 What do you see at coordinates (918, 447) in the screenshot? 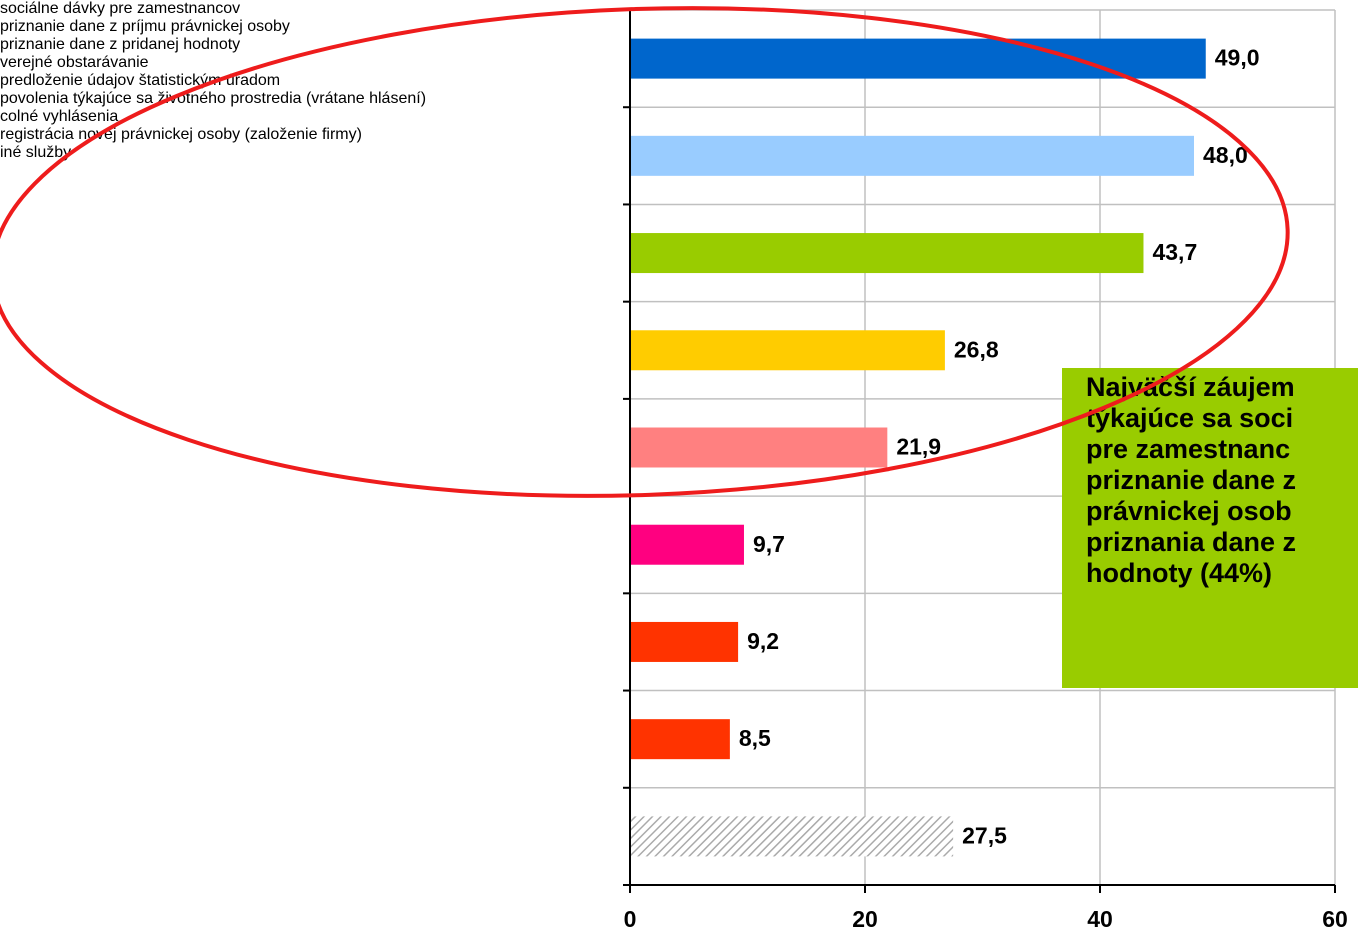
I see `value-label: 21,9` at bounding box center [918, 447].